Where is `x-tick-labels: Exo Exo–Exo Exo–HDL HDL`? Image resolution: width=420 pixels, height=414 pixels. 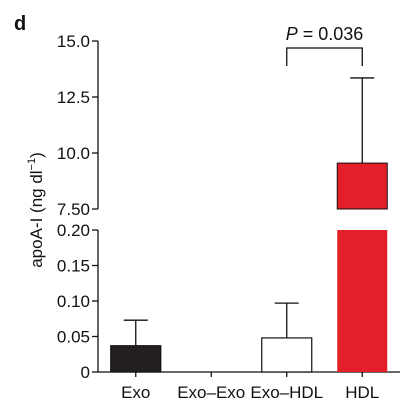 x-tick-labels: Exo Exo–Exo Exo–HDL HDL is located at coordinates (250, 392).